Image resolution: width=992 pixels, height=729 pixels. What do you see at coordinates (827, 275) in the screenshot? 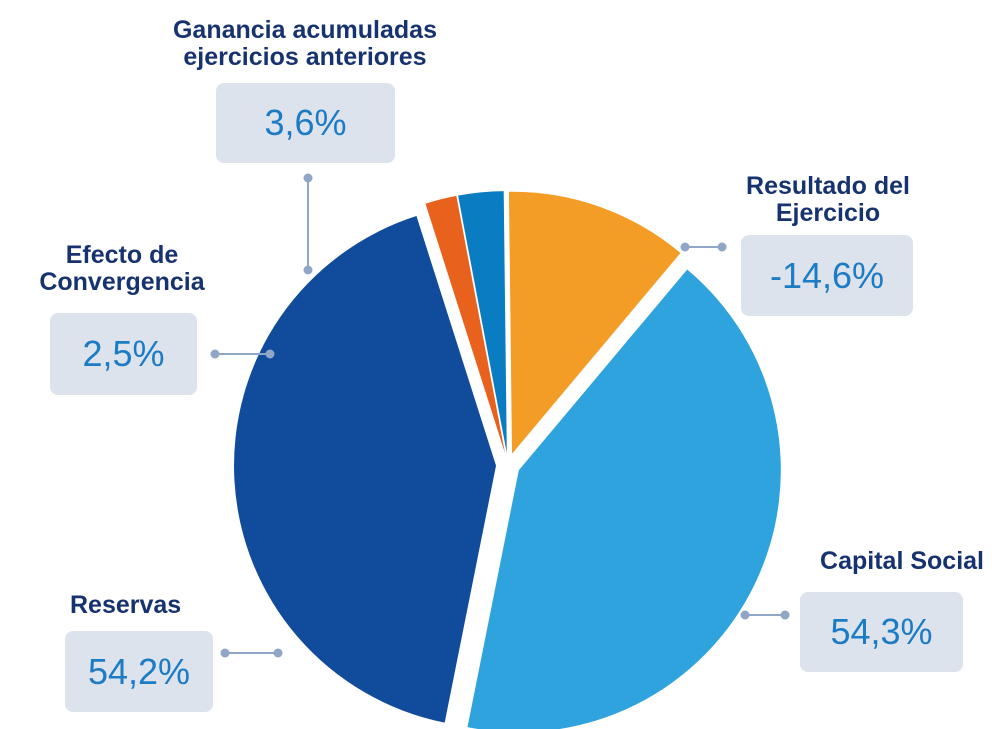
I see `value-label: -14,6%` at bounding box center [827, 275].